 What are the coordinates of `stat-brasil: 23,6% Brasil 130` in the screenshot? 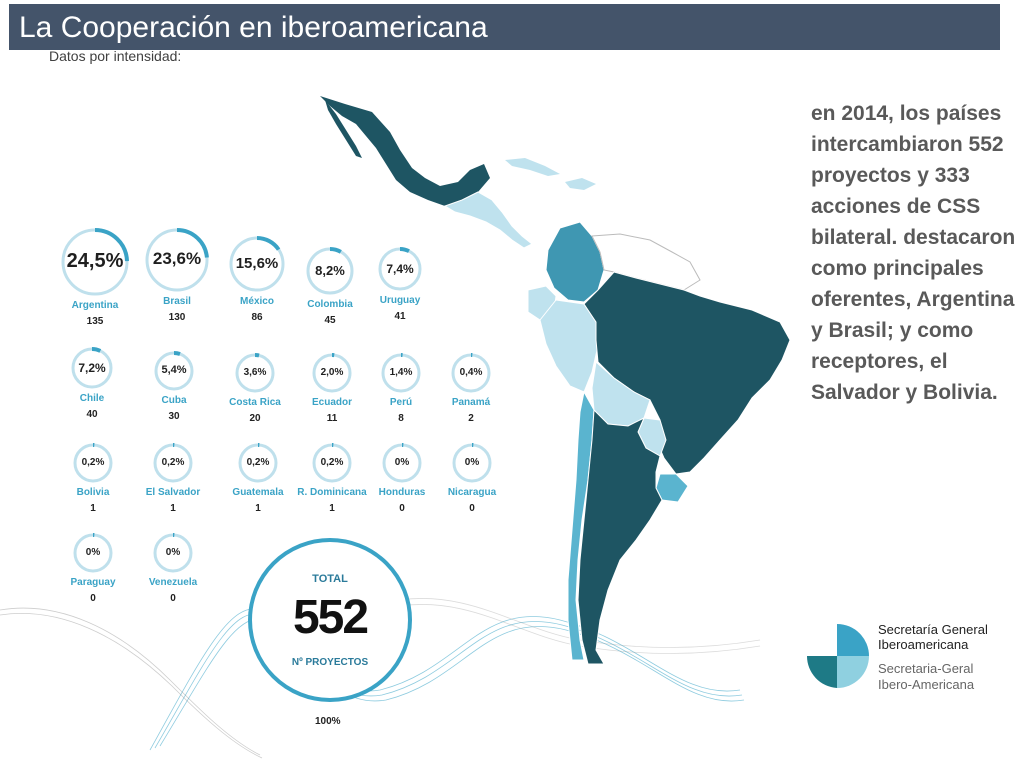 It's located at (177, 283).